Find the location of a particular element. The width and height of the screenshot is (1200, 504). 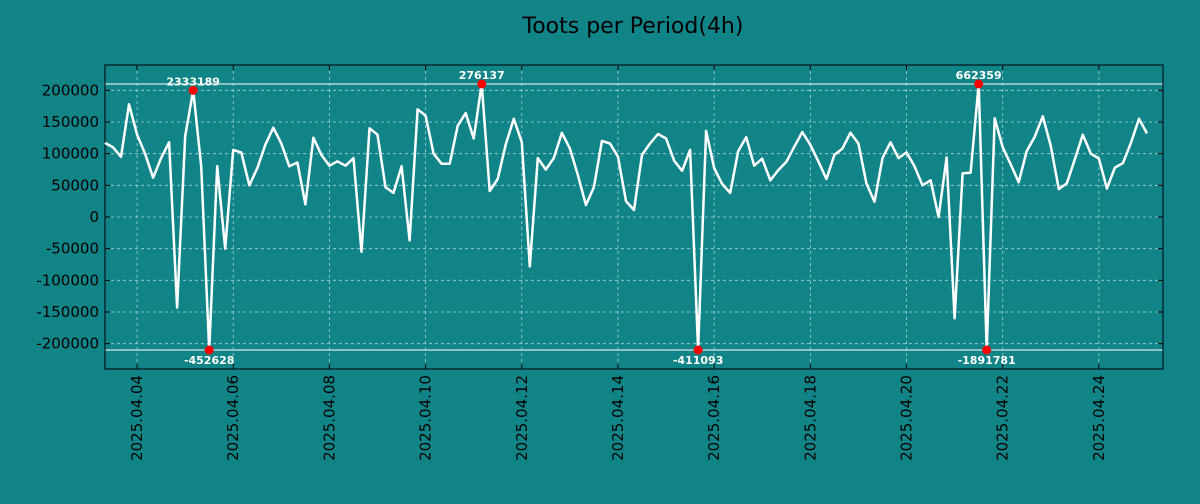

x-tick-label: 2025.04.10 is located at coordinates (426, 418).